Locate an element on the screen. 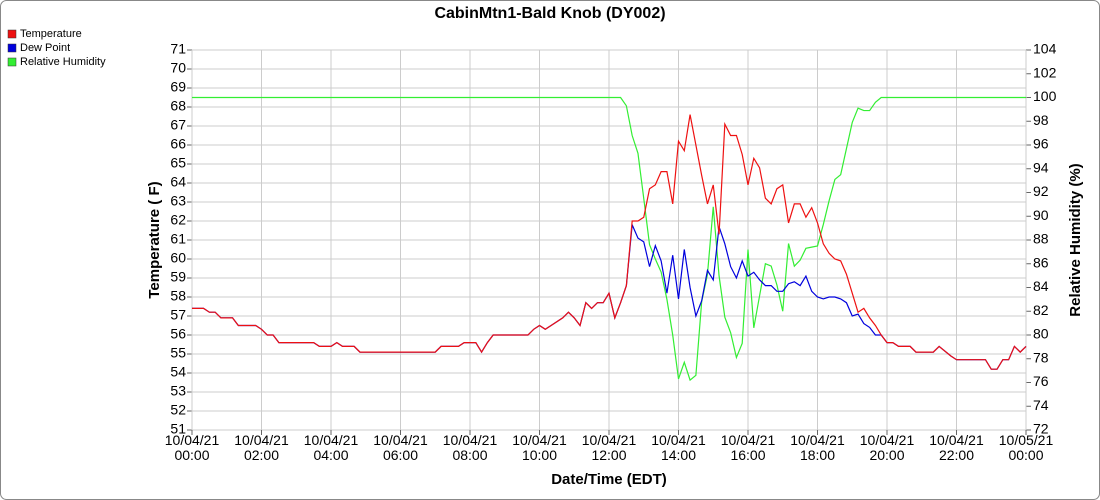 This screenshot has width=1100, height=500. y2-tick-label: 90 is located at coordinates (1041, 215).